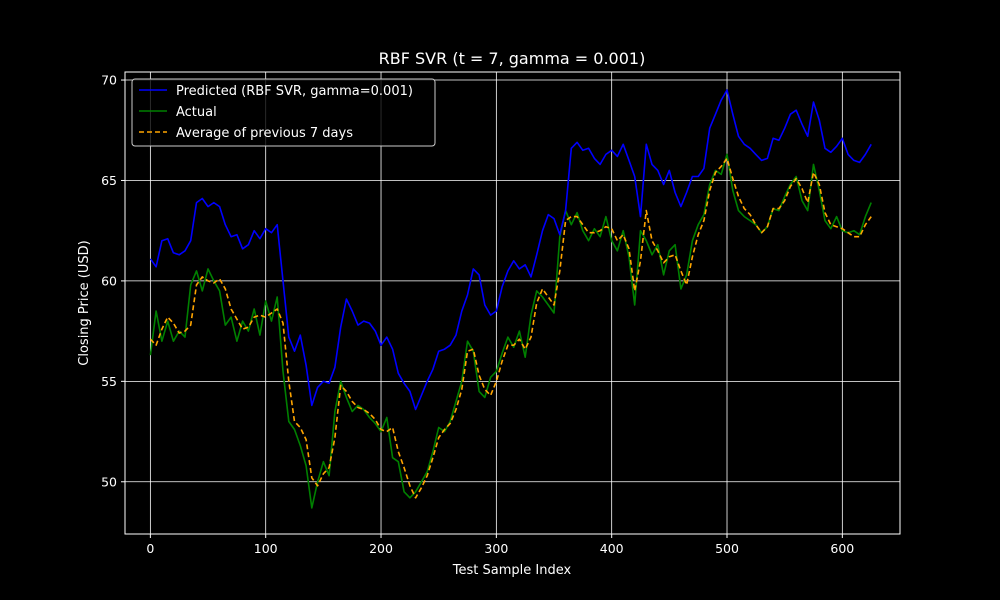 The width and height of the screenshot is (1000, 600). What do you see at coordinates (109, 381) in the screenshot?
I see `y-tick-label: 55` at bounding box center [109, 381].